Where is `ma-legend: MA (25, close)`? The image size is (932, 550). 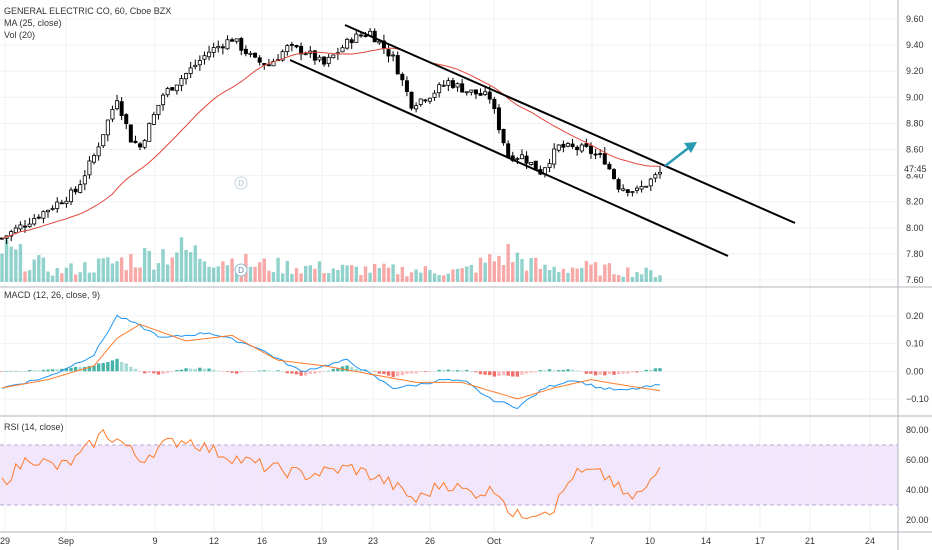 ma-legend: MA (25, close) is located at coordinates (33, 23).